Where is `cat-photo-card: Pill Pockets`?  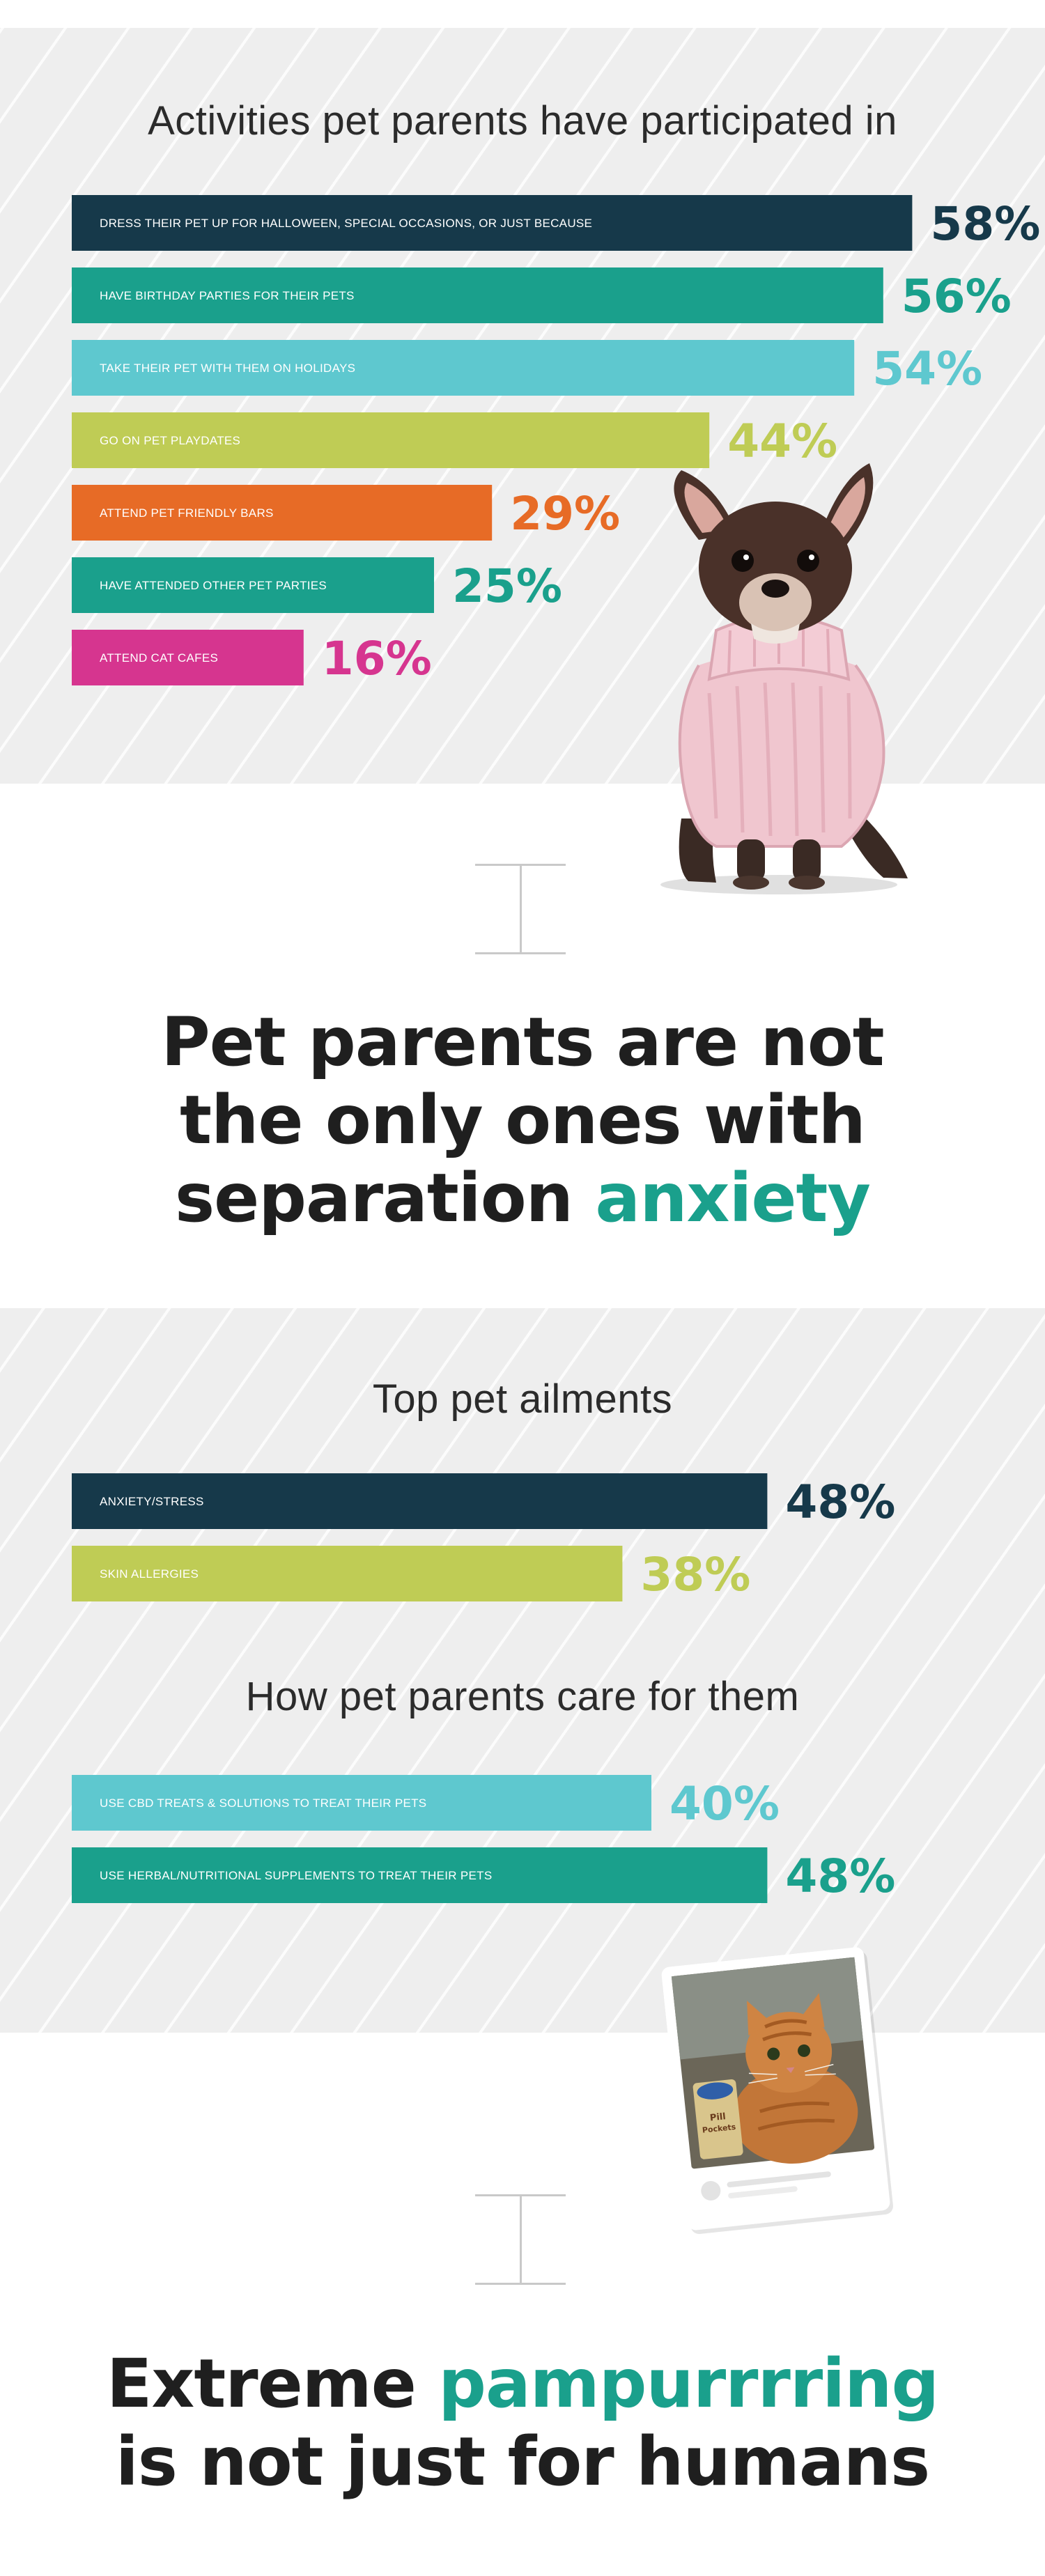
cat-photo-card: Pill Pockets is located at coordinates (777, 2091).